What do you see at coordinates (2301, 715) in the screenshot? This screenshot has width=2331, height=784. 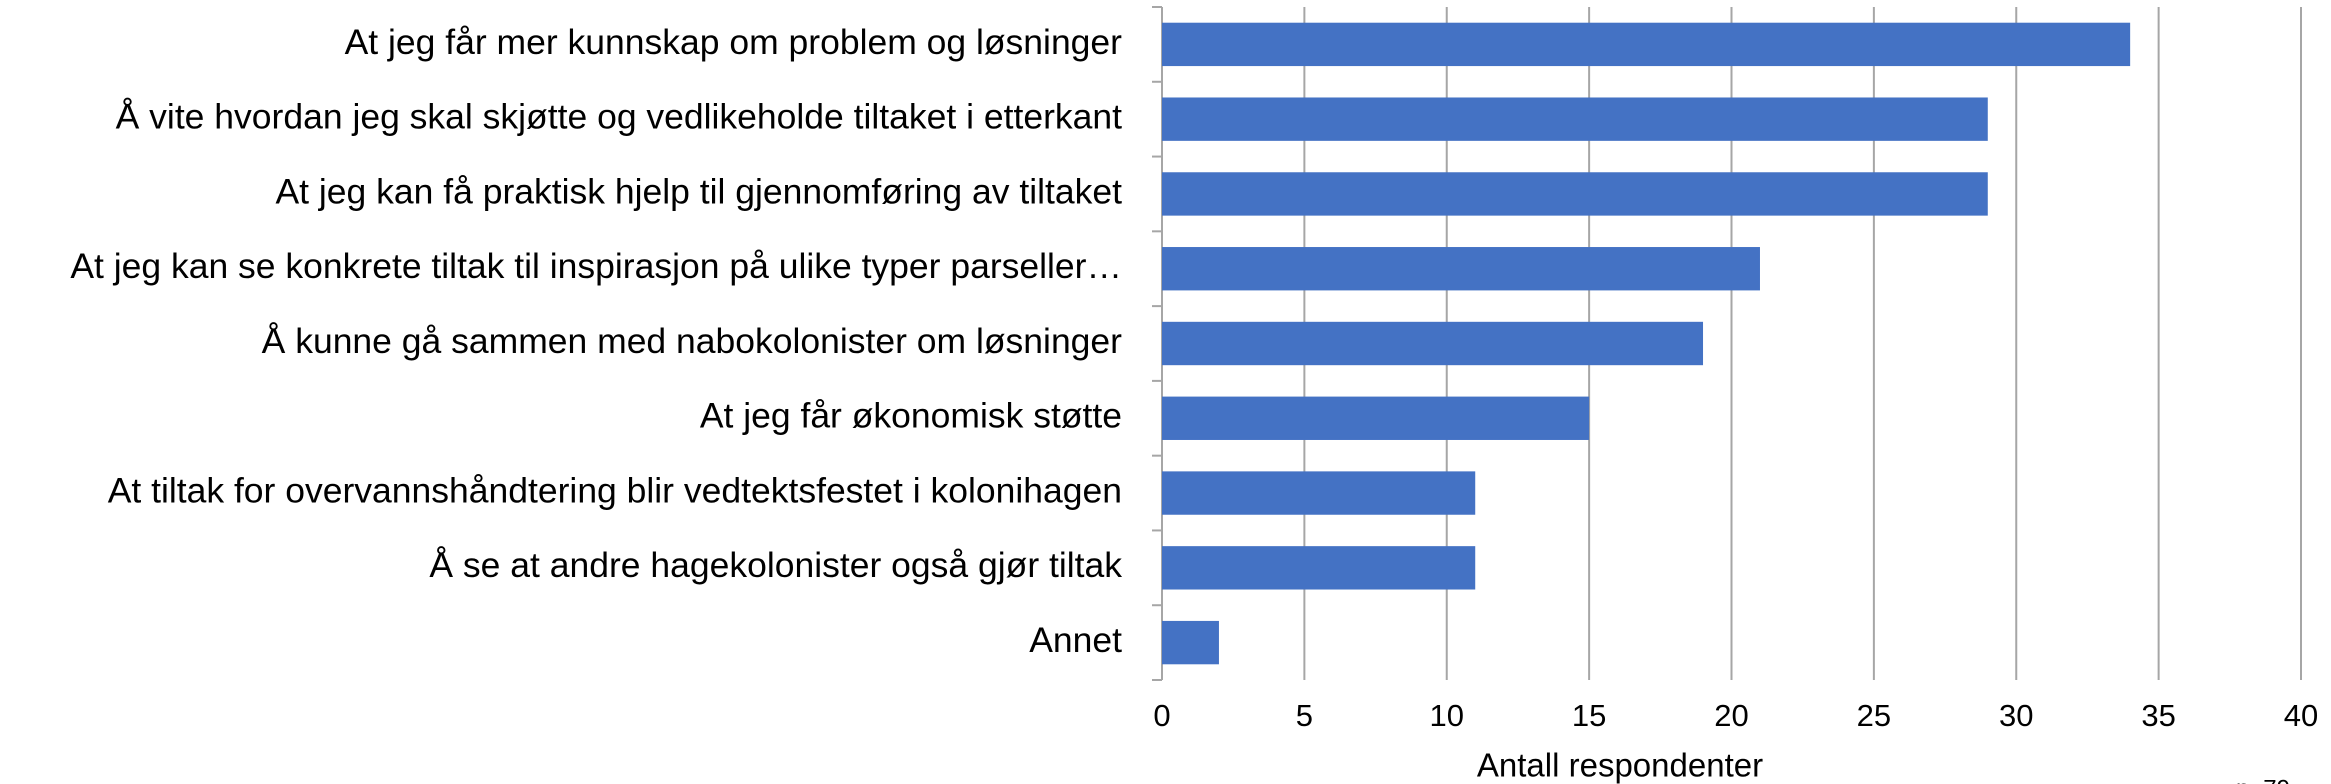 I see `x-tick-label: 40` at bounding box center [2301, 715].